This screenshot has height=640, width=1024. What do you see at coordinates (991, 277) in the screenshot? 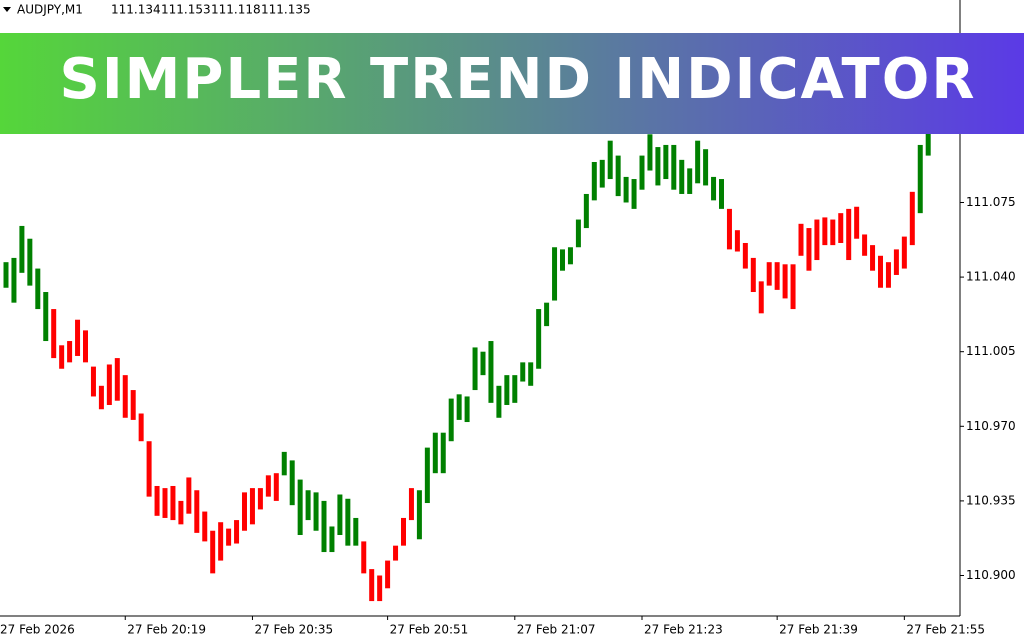
I see `y-tick-label: 111.040` at bounding box center [991, 277].